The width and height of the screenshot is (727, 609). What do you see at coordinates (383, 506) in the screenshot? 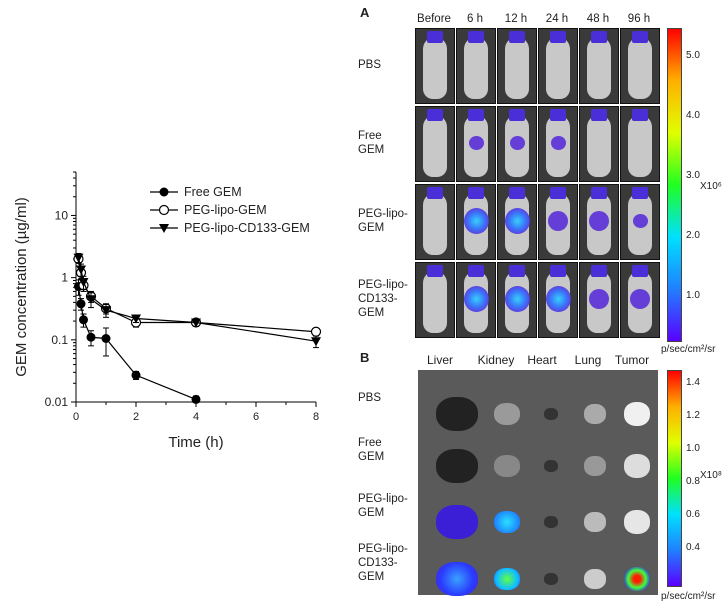
I see `row-label: PEG-lipo- GEM` at bounding box center [383, 506].